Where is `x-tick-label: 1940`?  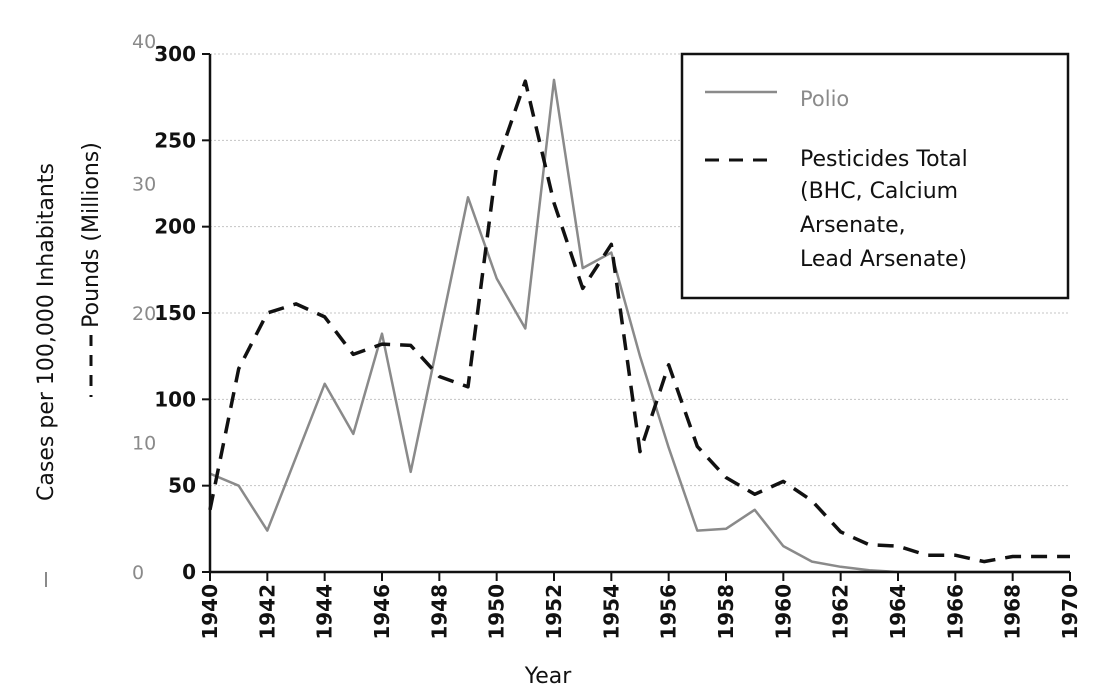
x-tick-label: 1940 is located at coordinates (210, 612).